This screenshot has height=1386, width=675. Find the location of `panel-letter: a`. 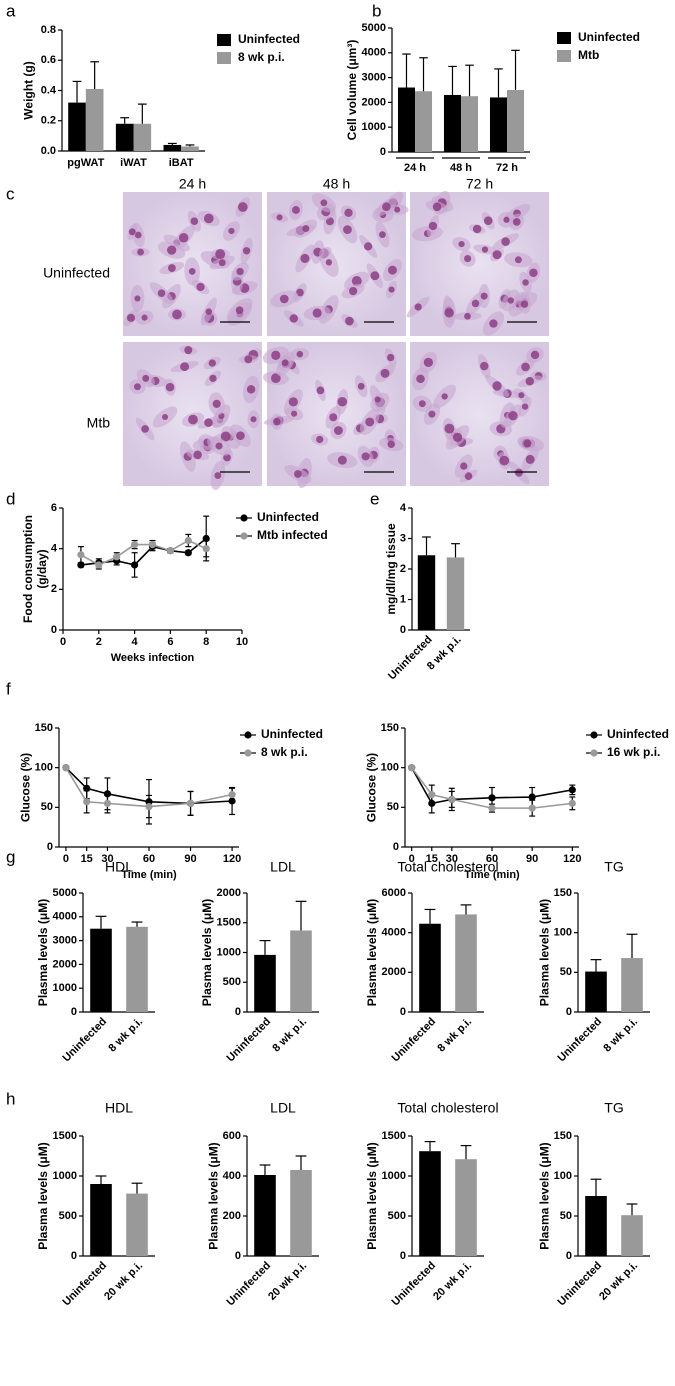

panel-letter: a is located at coordinates (11, 10).